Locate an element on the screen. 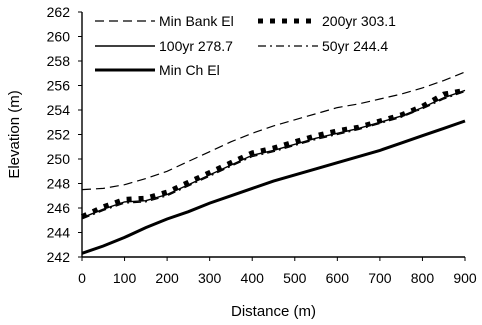 This screenshot has width=482, height=325. y-tick-label: 254 is located at coordinates (59, 110).